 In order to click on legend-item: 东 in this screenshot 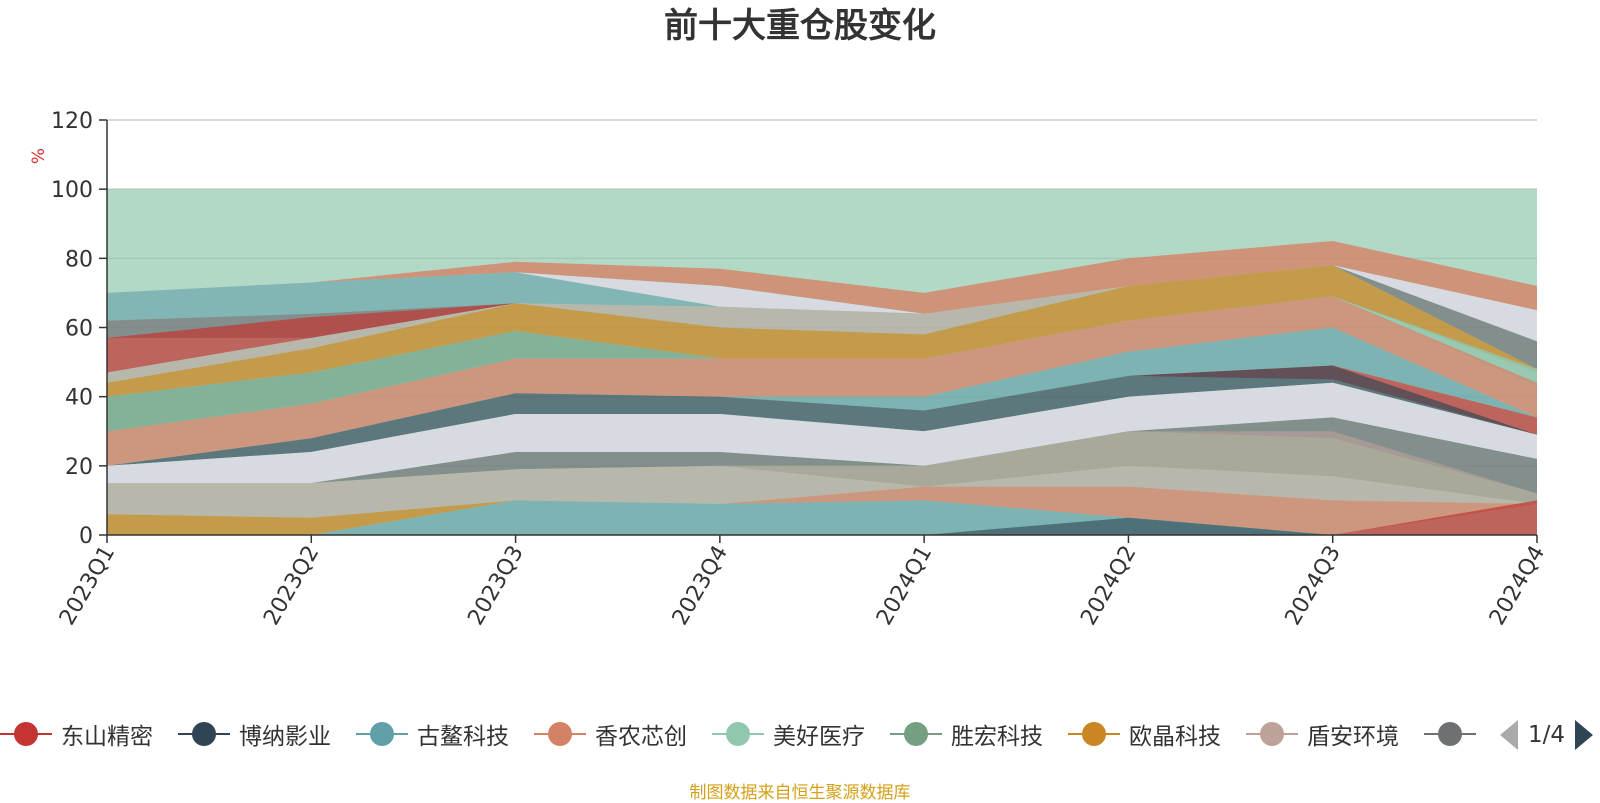, I will do `click(1452, 734)`.